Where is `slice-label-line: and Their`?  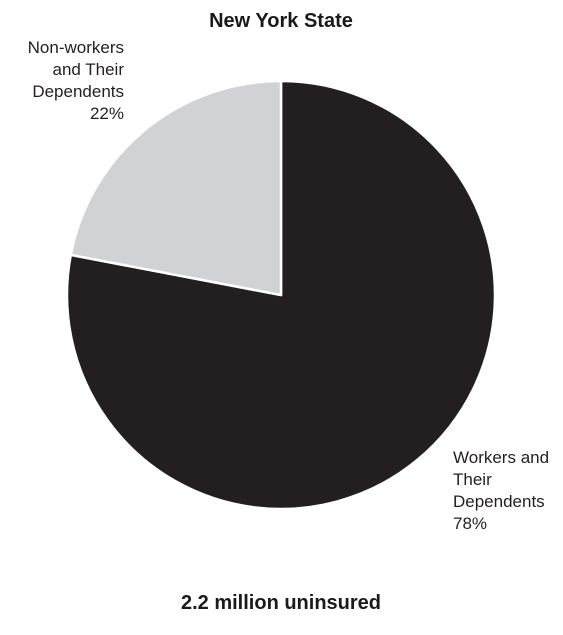 slice-label-line: and Their is located at coordinates (88, 69).